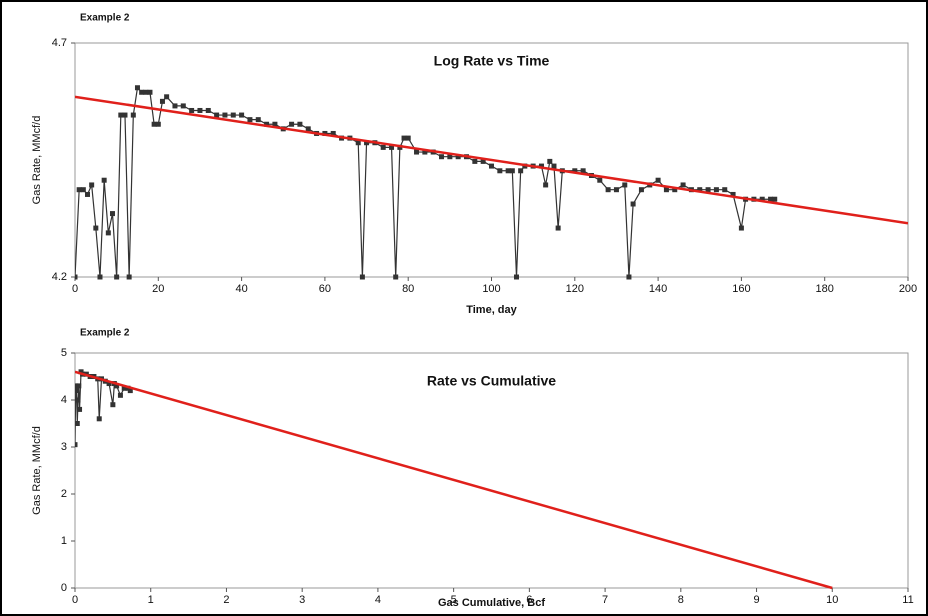  What do you see at coordinates (64, 400) in the screenshot?
I see `y-tick-label: 4` at bounding box center [64, 400].